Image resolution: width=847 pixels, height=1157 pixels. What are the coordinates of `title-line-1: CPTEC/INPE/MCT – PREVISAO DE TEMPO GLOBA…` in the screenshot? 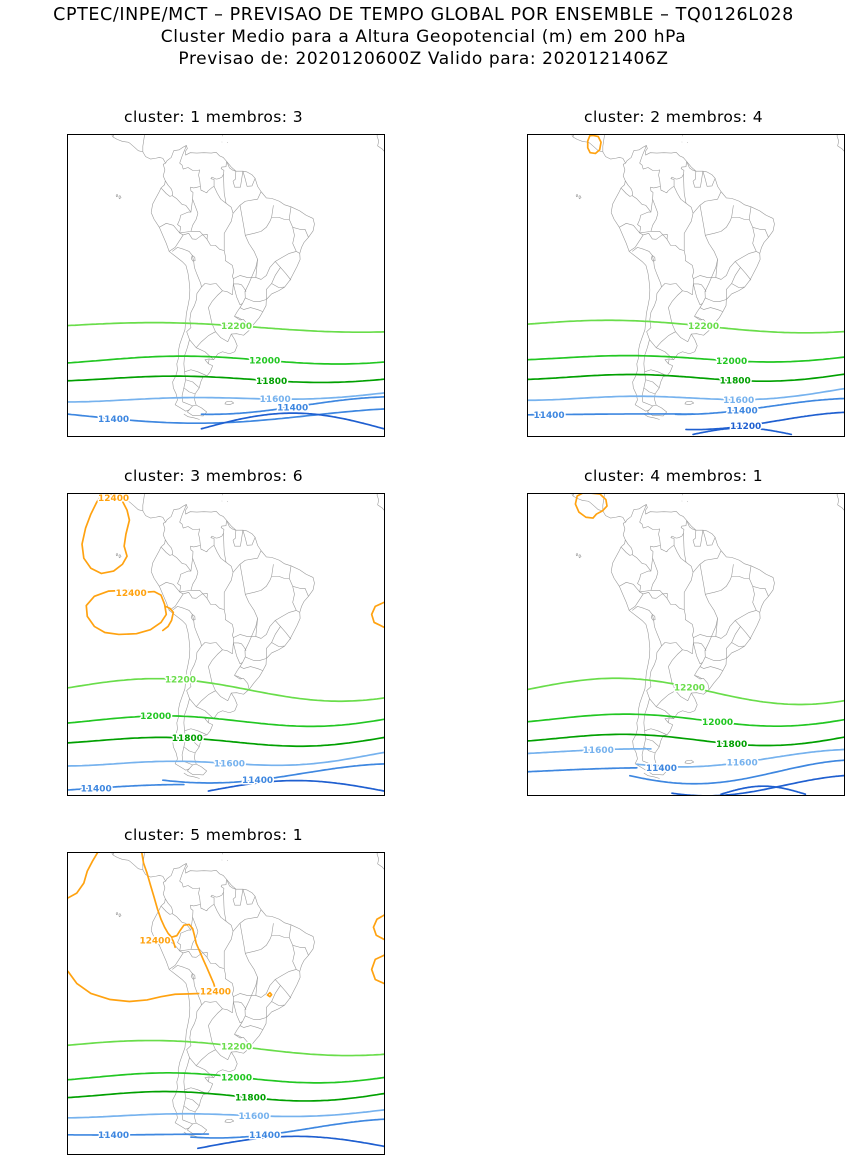 It's located at (423, 15).